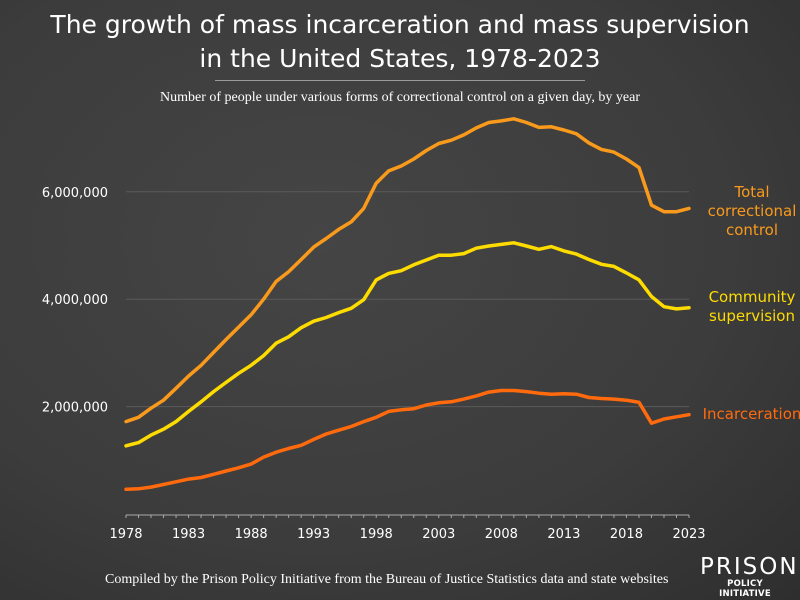 The width and height of the screenshot is (800, 600). I want to click on x-tick-label: 1988, so click(251, 534).